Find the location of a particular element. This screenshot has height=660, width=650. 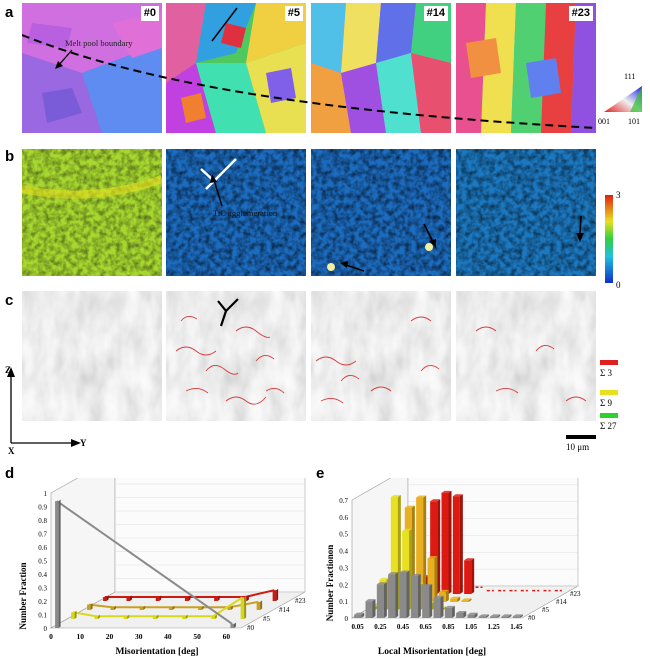

chart-e-xlabel: Local Misorientation [deg] is located at coordinates (432, 652).